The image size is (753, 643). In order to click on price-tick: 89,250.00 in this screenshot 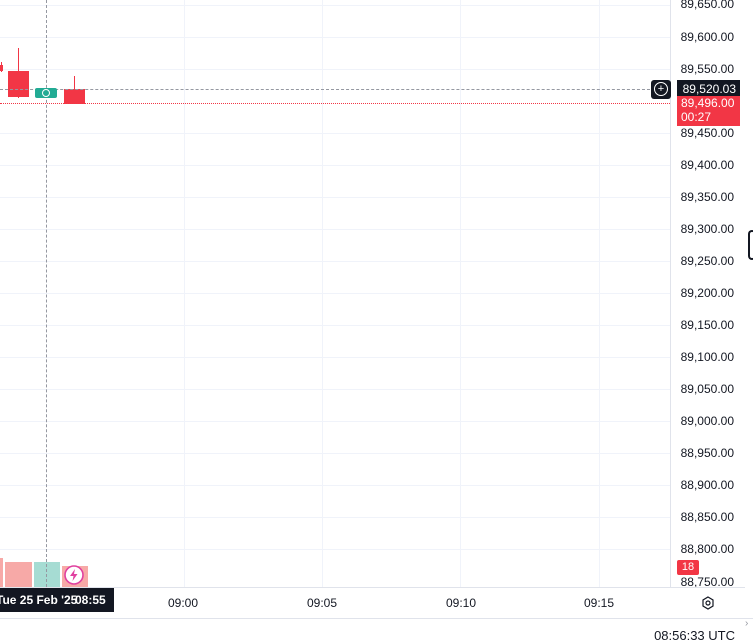, I will do `click(707, 261)`.